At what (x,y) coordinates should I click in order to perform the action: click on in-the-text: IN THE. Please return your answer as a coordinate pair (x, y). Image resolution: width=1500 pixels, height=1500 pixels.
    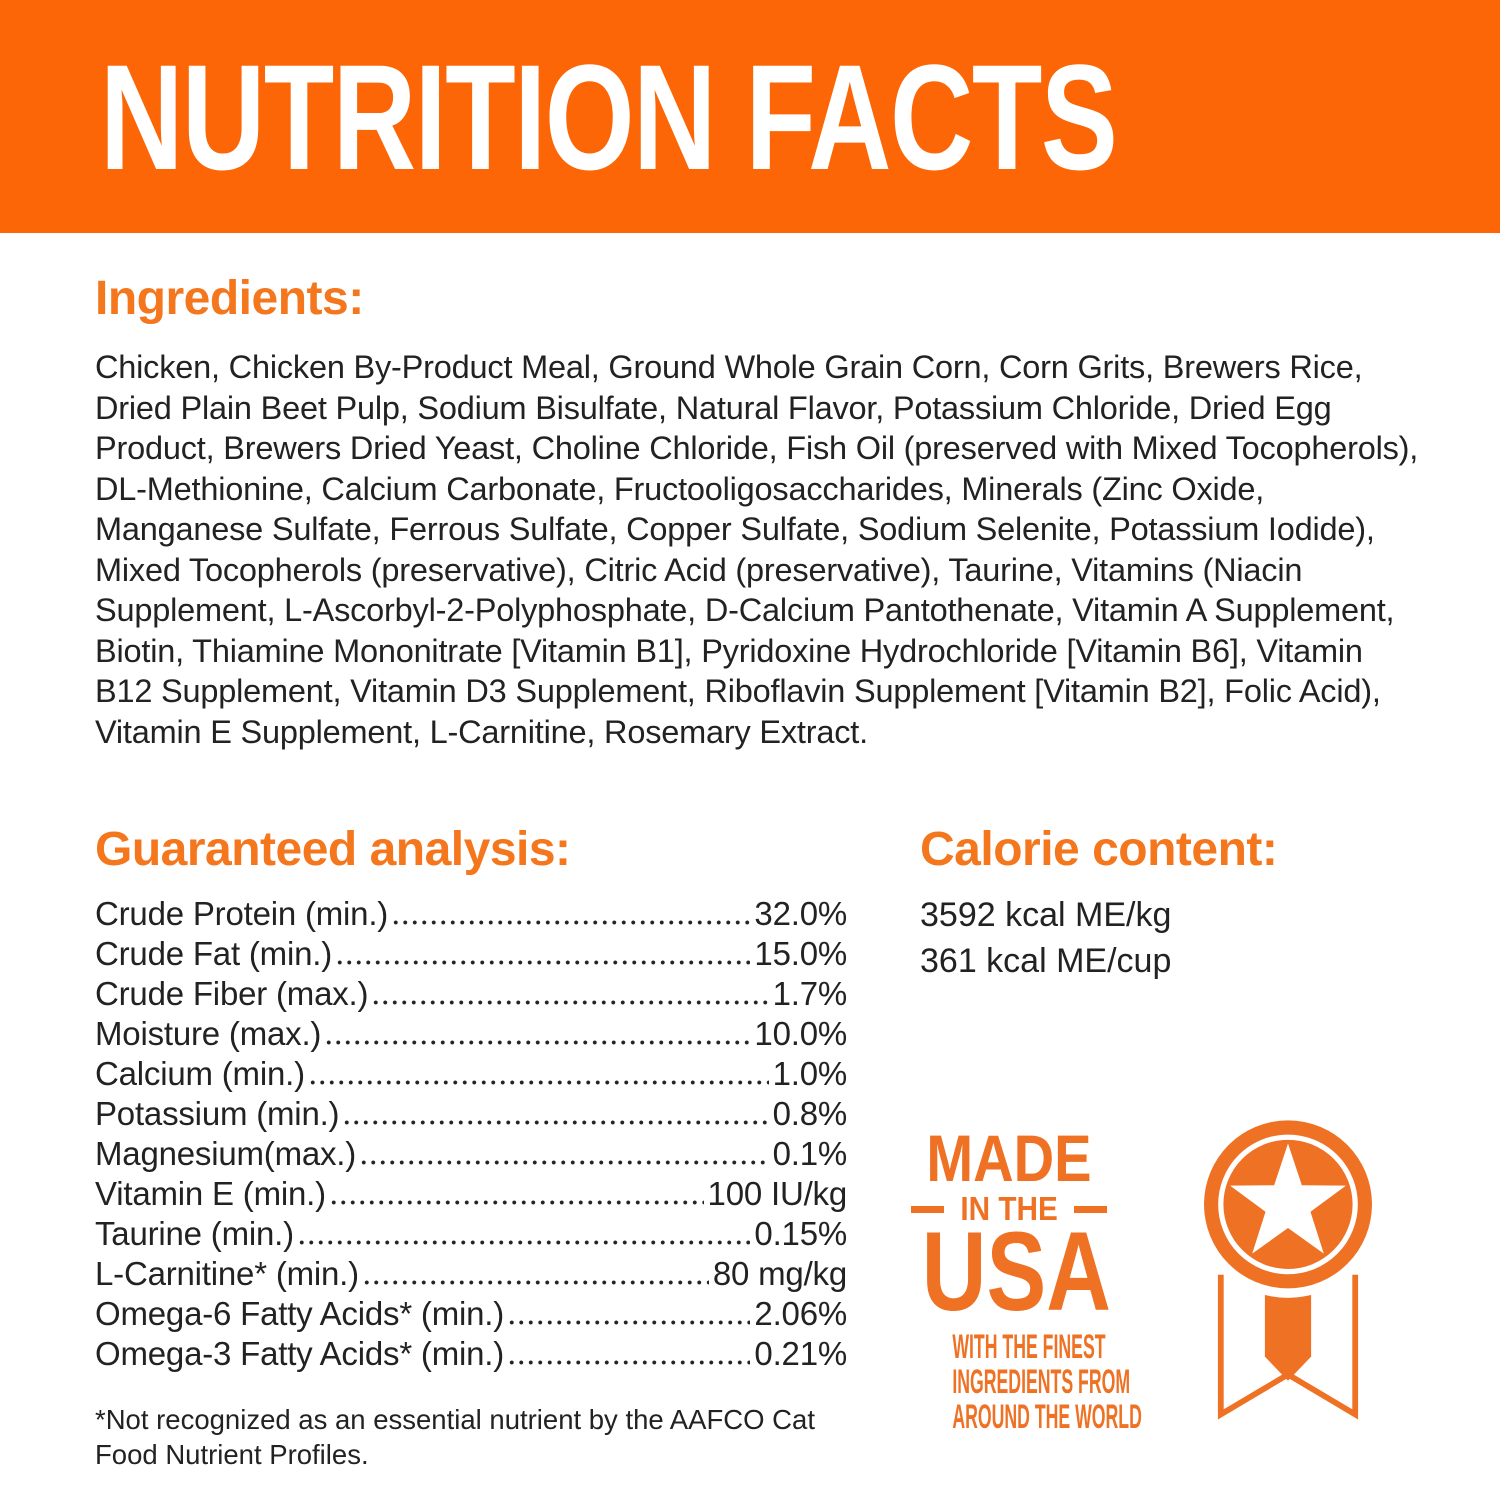
    Looking at the image, I should click on (1009, 1208).